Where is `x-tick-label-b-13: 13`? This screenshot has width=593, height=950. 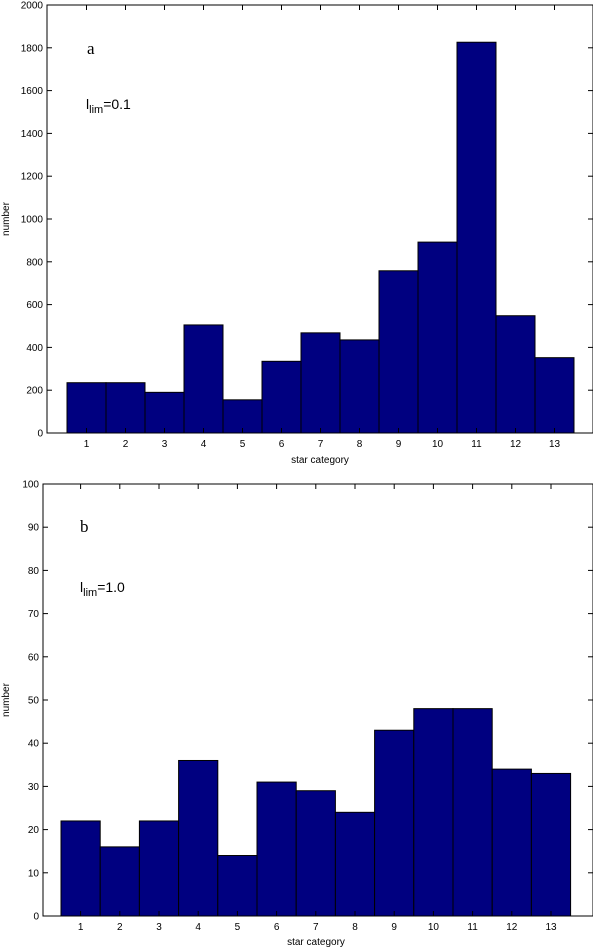
x-tick-label-b-13: 13 is located at coordinates (551, 927).